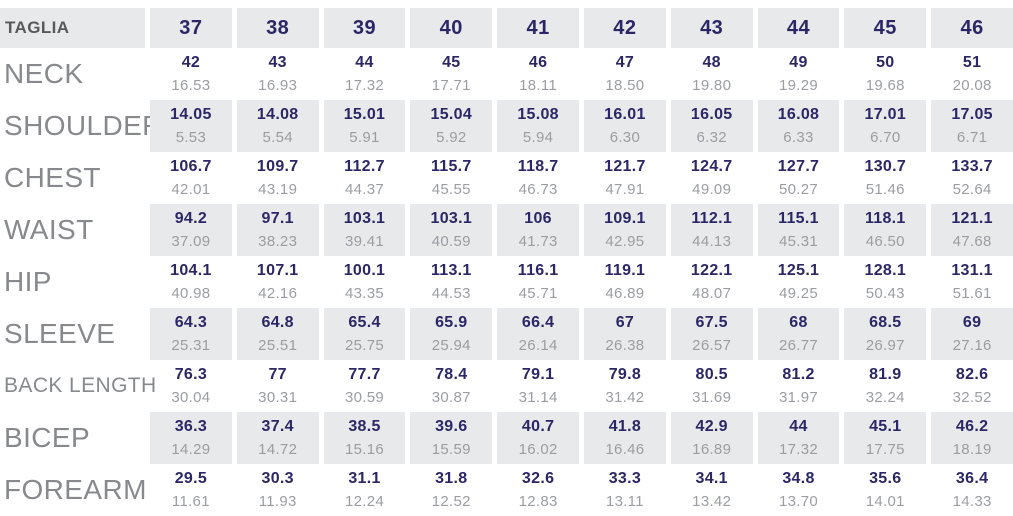  Describe the element at coordinates (278, 449) in the screenshot. I see `inch-value: 14.72` at that location.